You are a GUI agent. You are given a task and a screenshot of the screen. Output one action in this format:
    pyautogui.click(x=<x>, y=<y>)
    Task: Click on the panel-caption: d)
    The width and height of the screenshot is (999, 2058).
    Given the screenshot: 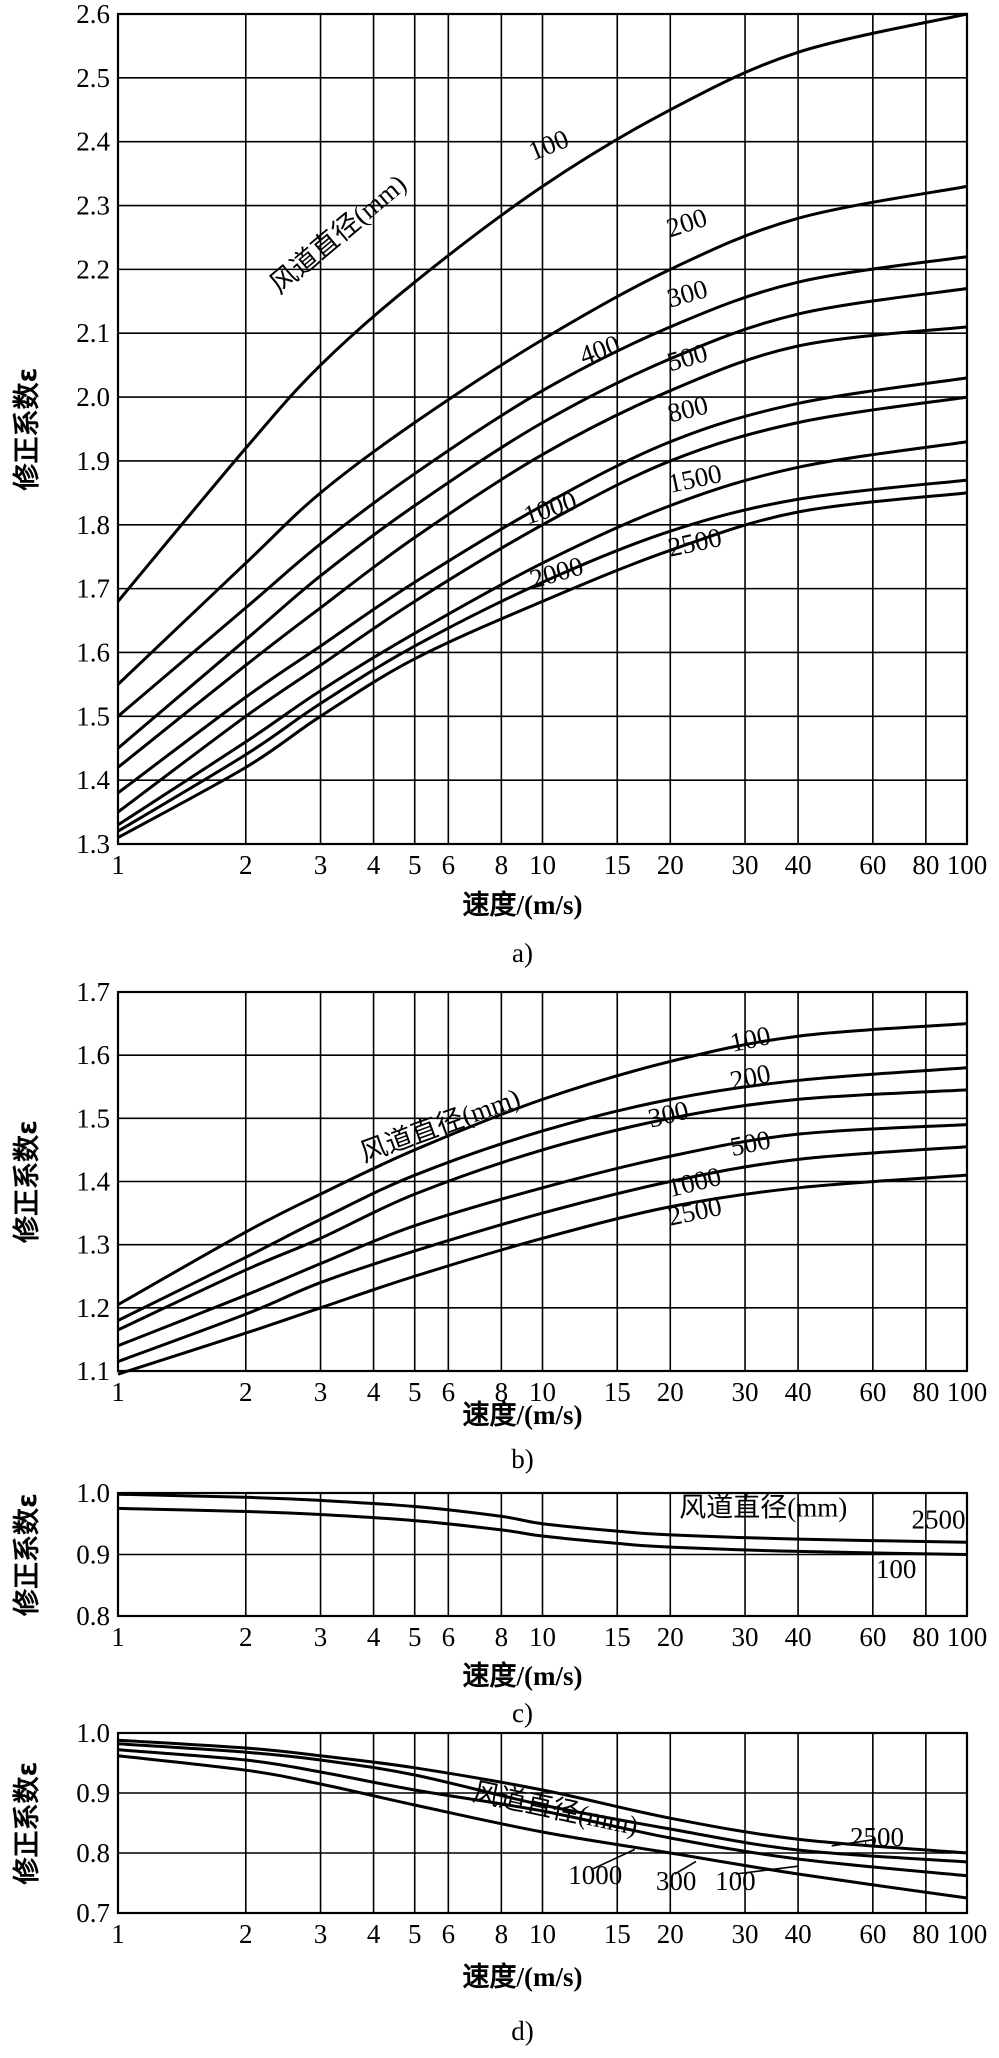 What is the action you would take?
    pyautogui.click(x=522, y=2031)
    